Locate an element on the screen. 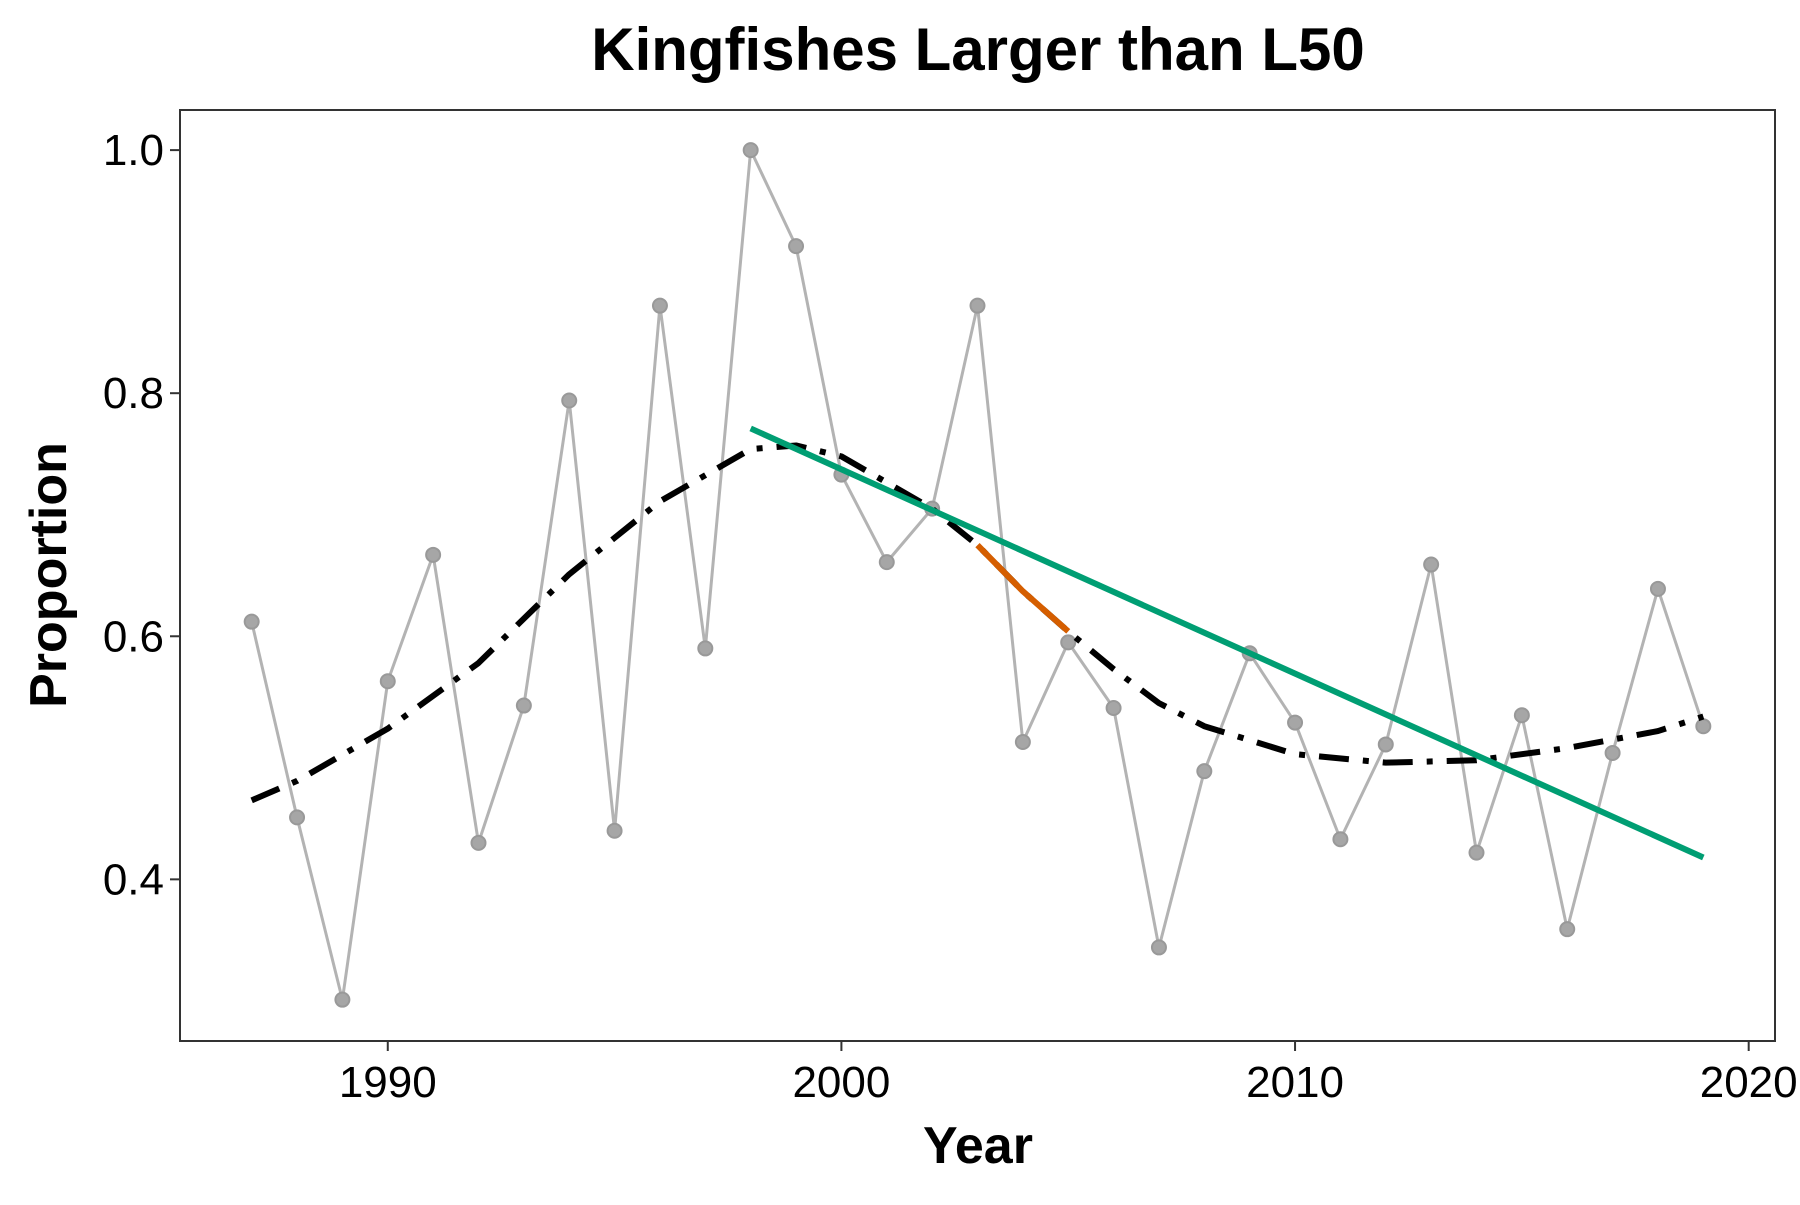  x-tick-label: 1990 is located at coordinates (388, 1082).